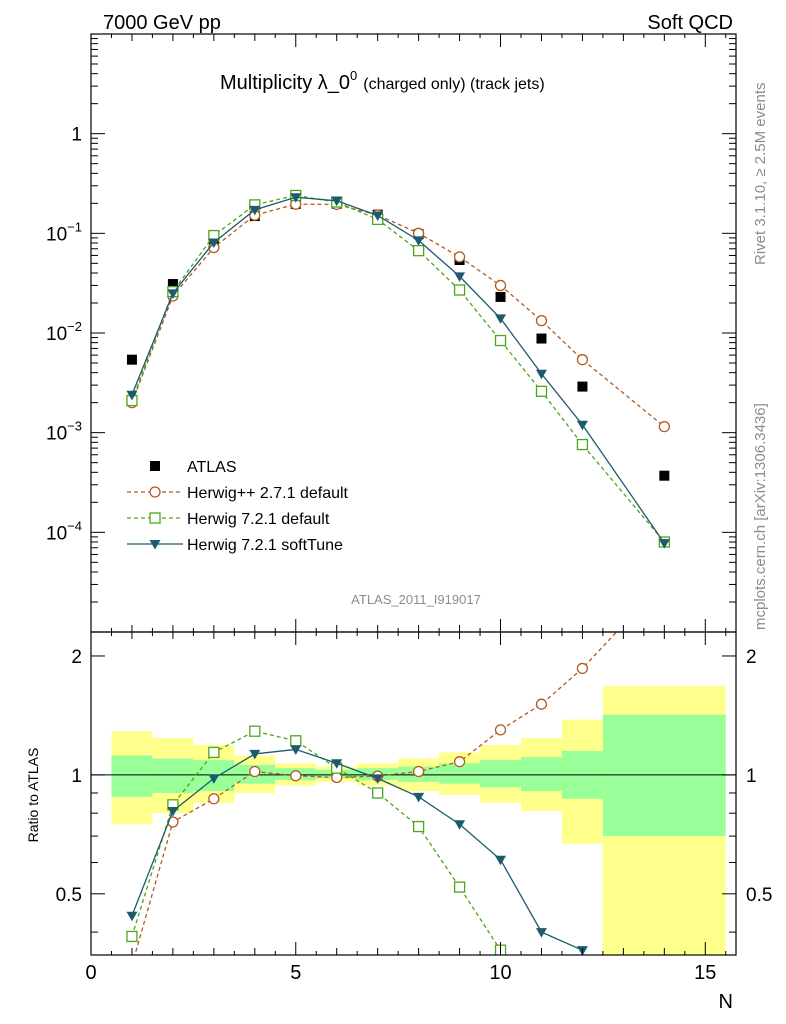 The height and width of the screenshot is (1024, 786). Describe the element at coordinates (726, 1002) in the screenshot. I see `x-axis-label: N` at that location.